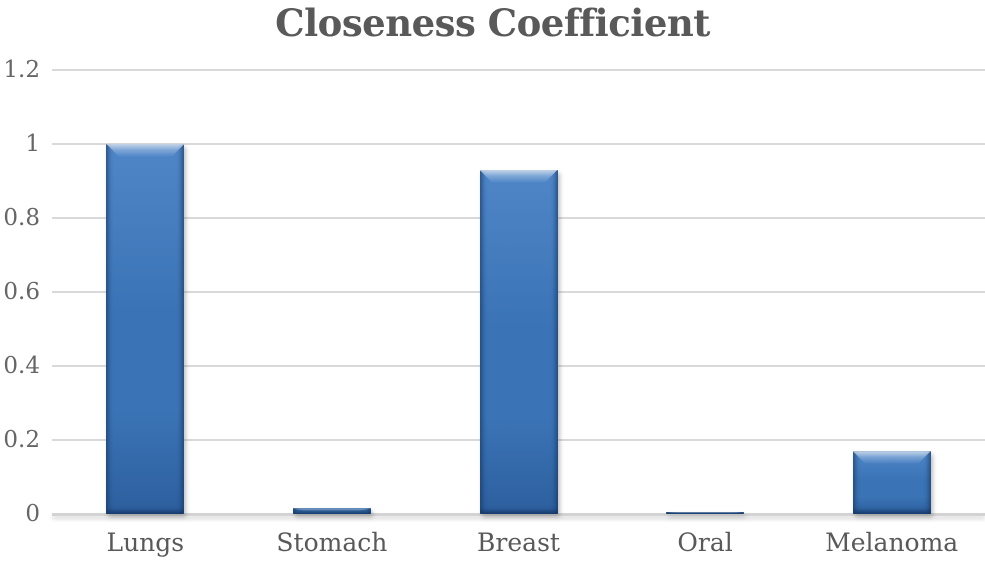 This screenshot has width=985, height=563. What do you see at coordinates (21, 292) in the screenshot?
I see `y-tick-label: 0.6` at bounding box center [21, 292].